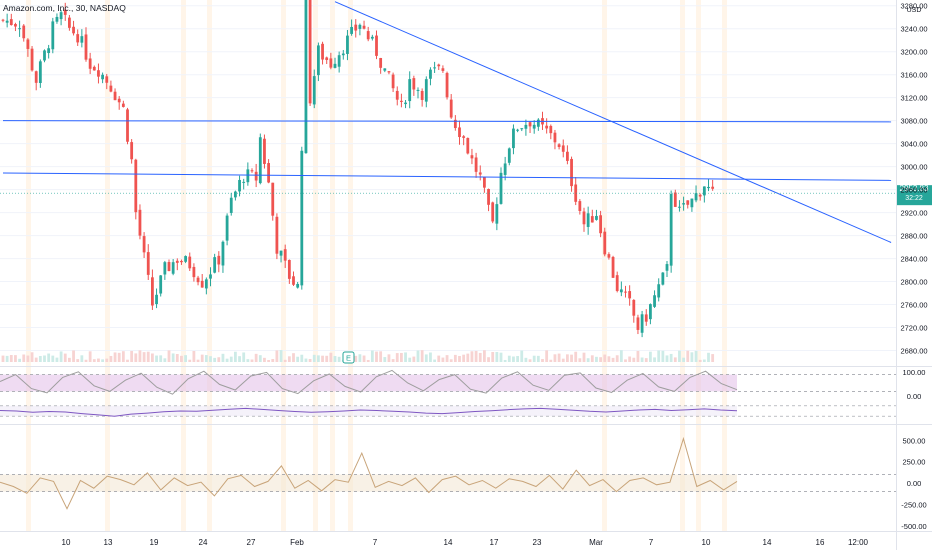 This screenshot has height=550, width=932. Describe the element at coordinates (447, 121) in the screenshot. I see `trendline` at that location.